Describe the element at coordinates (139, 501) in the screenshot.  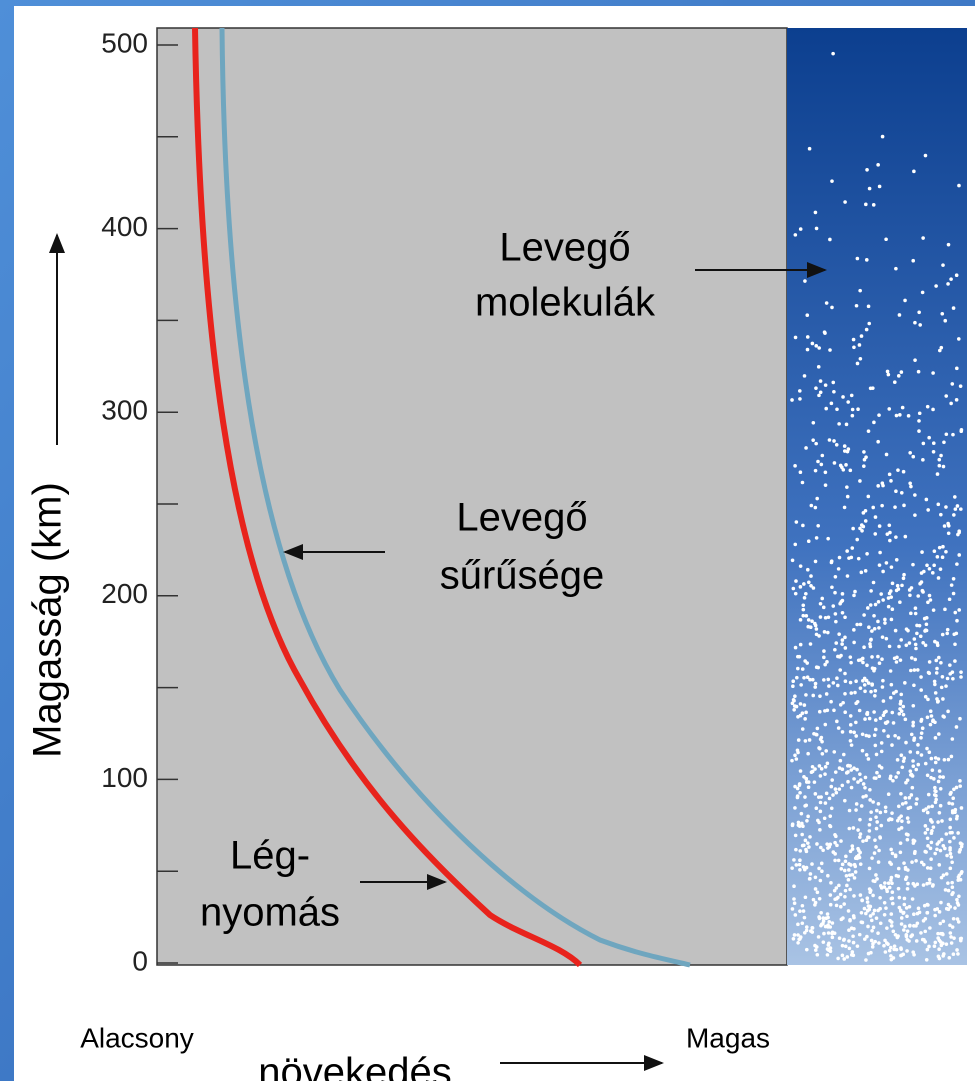
I see `y-axis: 500 400 300 200 100 0` at that location.